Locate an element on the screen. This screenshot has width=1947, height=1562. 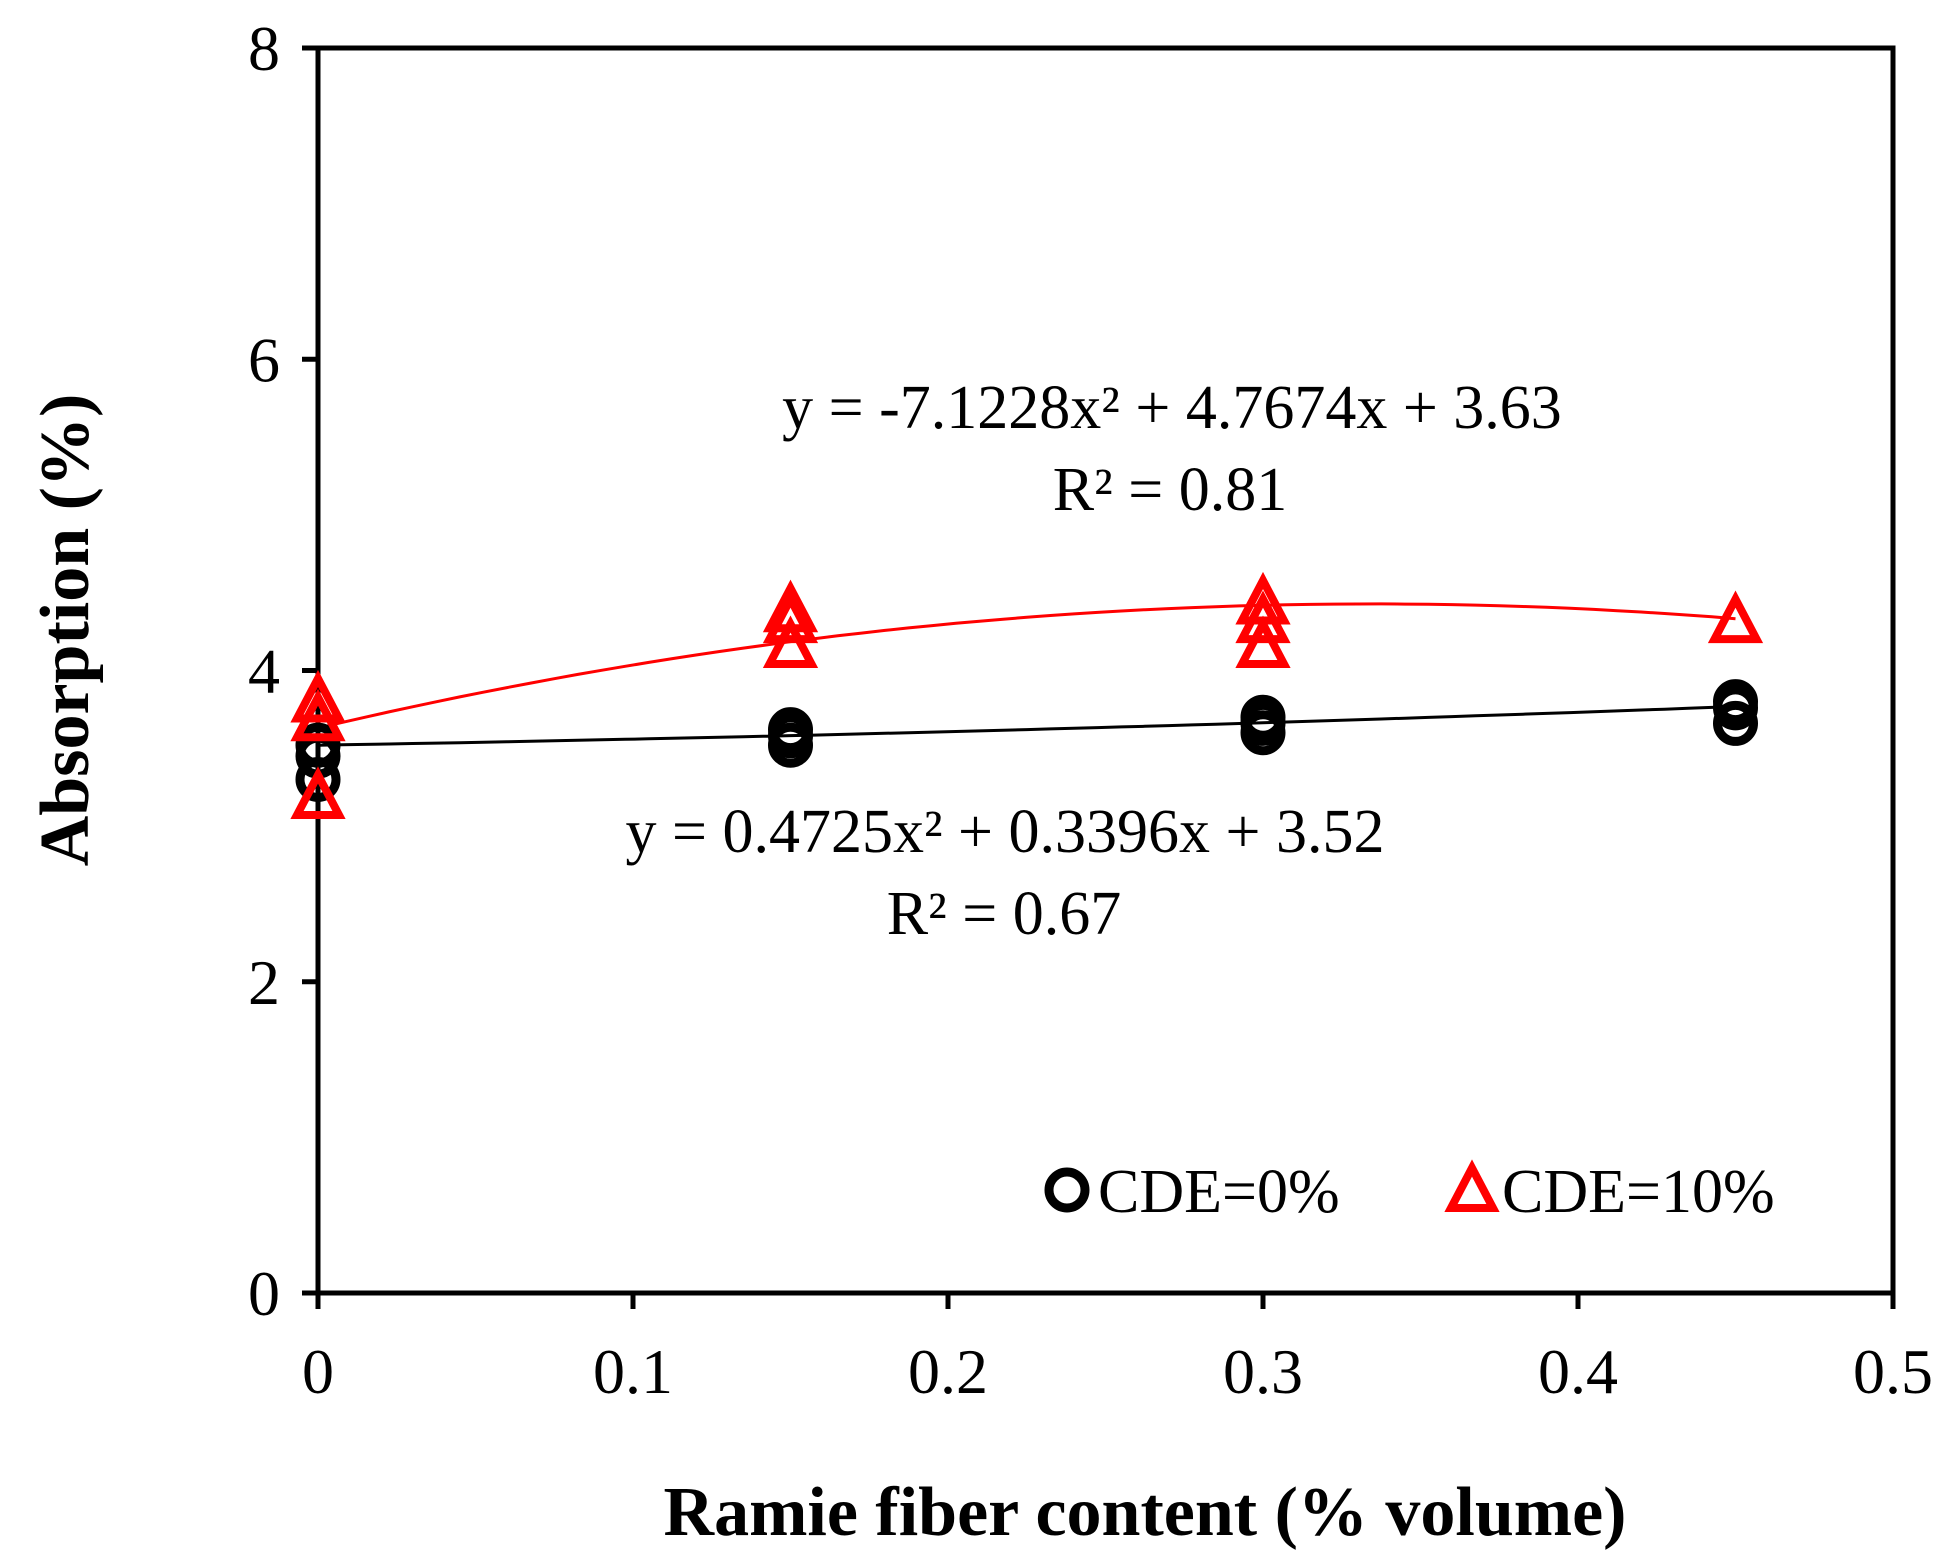
x-tick-label: 0.3 is located at coordinates (1263, 1371).